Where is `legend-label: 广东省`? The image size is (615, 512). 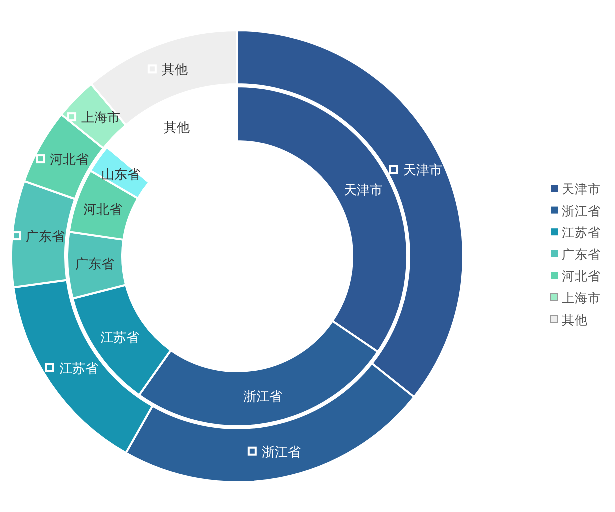
legend-label: 广东省 is located at coordinates (46, 236).